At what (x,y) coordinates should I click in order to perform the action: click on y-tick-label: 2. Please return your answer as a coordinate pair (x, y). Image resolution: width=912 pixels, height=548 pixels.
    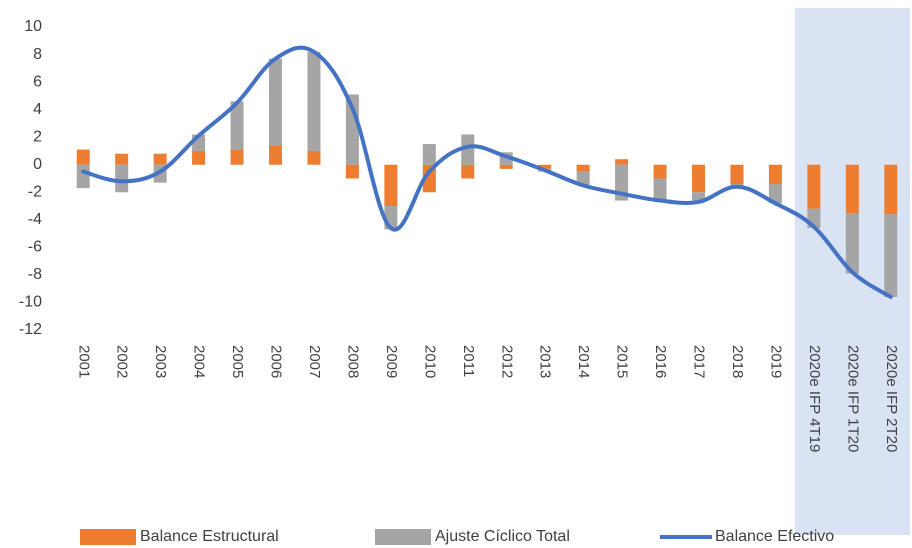
    Looking at the image, I should click on (37, 136).